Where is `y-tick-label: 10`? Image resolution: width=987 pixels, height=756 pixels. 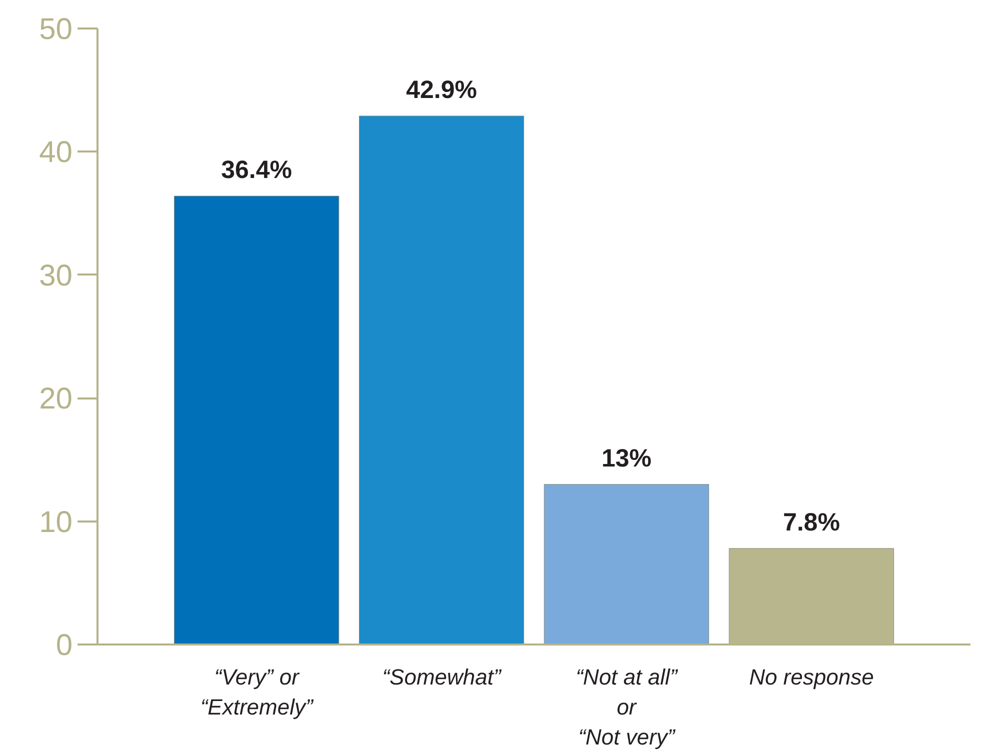
y-tick-label: 10 is located at coordinates (56, 522).